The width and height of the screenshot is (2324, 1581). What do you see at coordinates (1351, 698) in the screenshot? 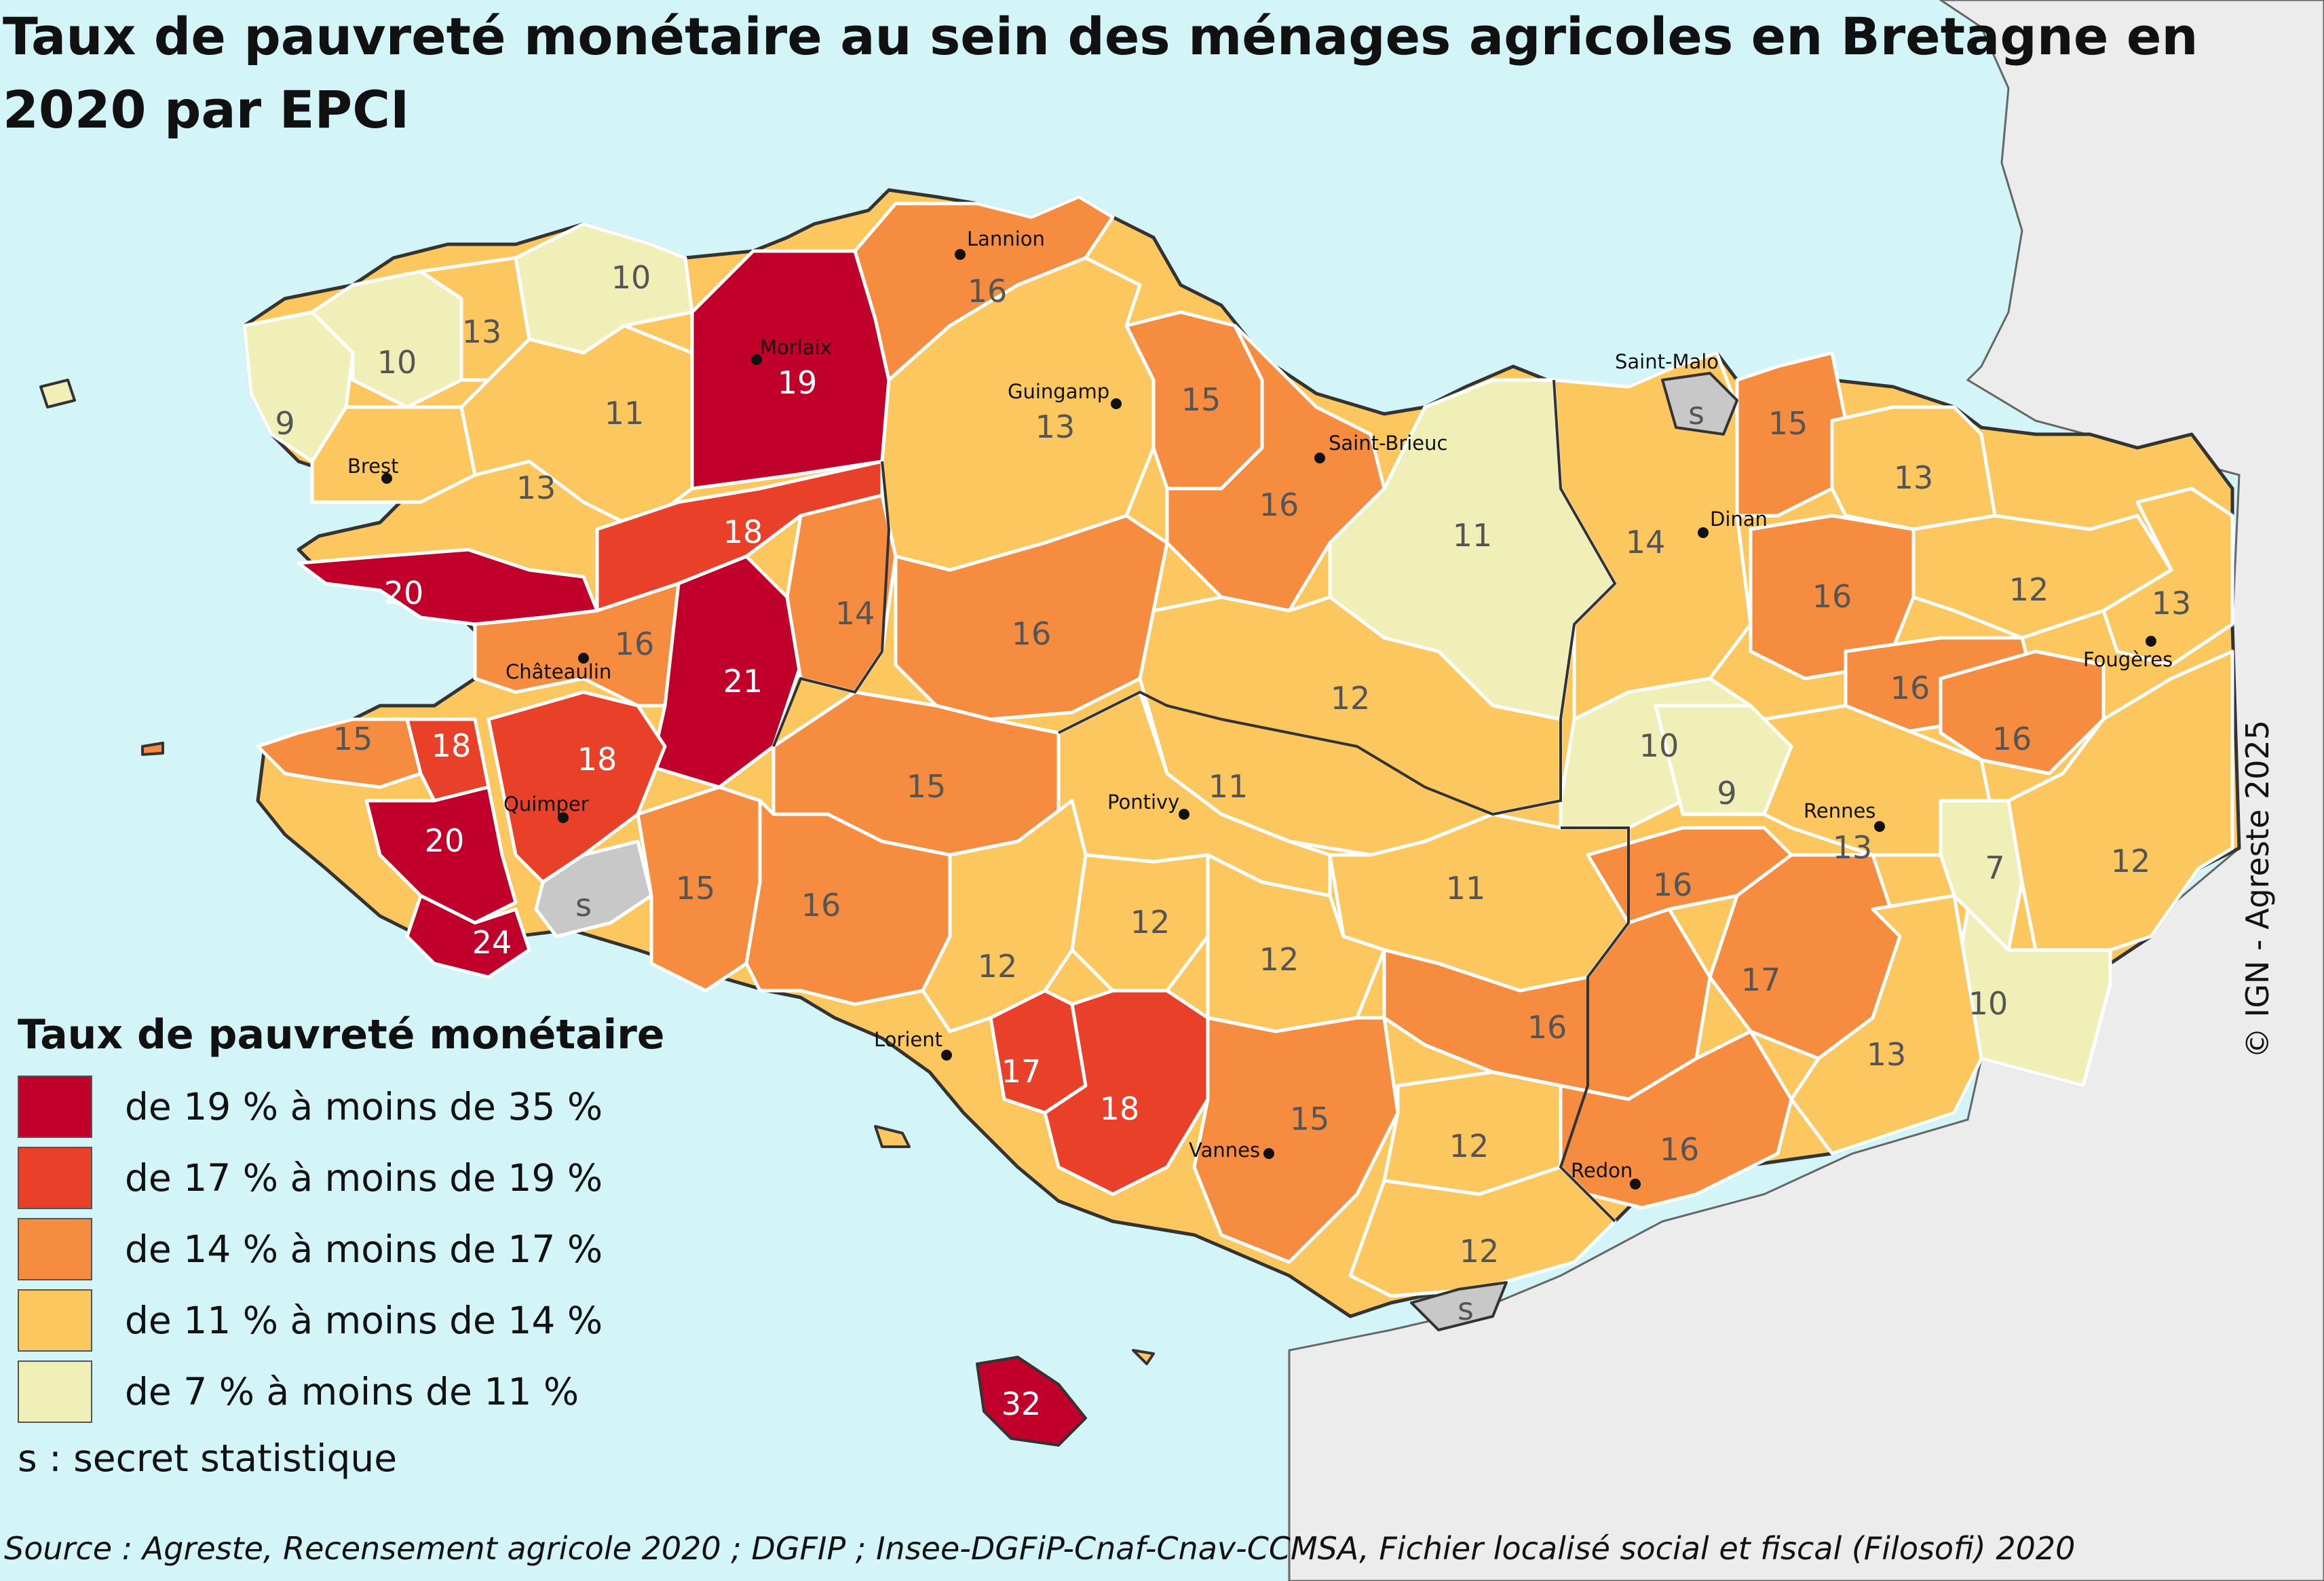
I see `value-loudeac: 12` at bounding box center [1351, 698].